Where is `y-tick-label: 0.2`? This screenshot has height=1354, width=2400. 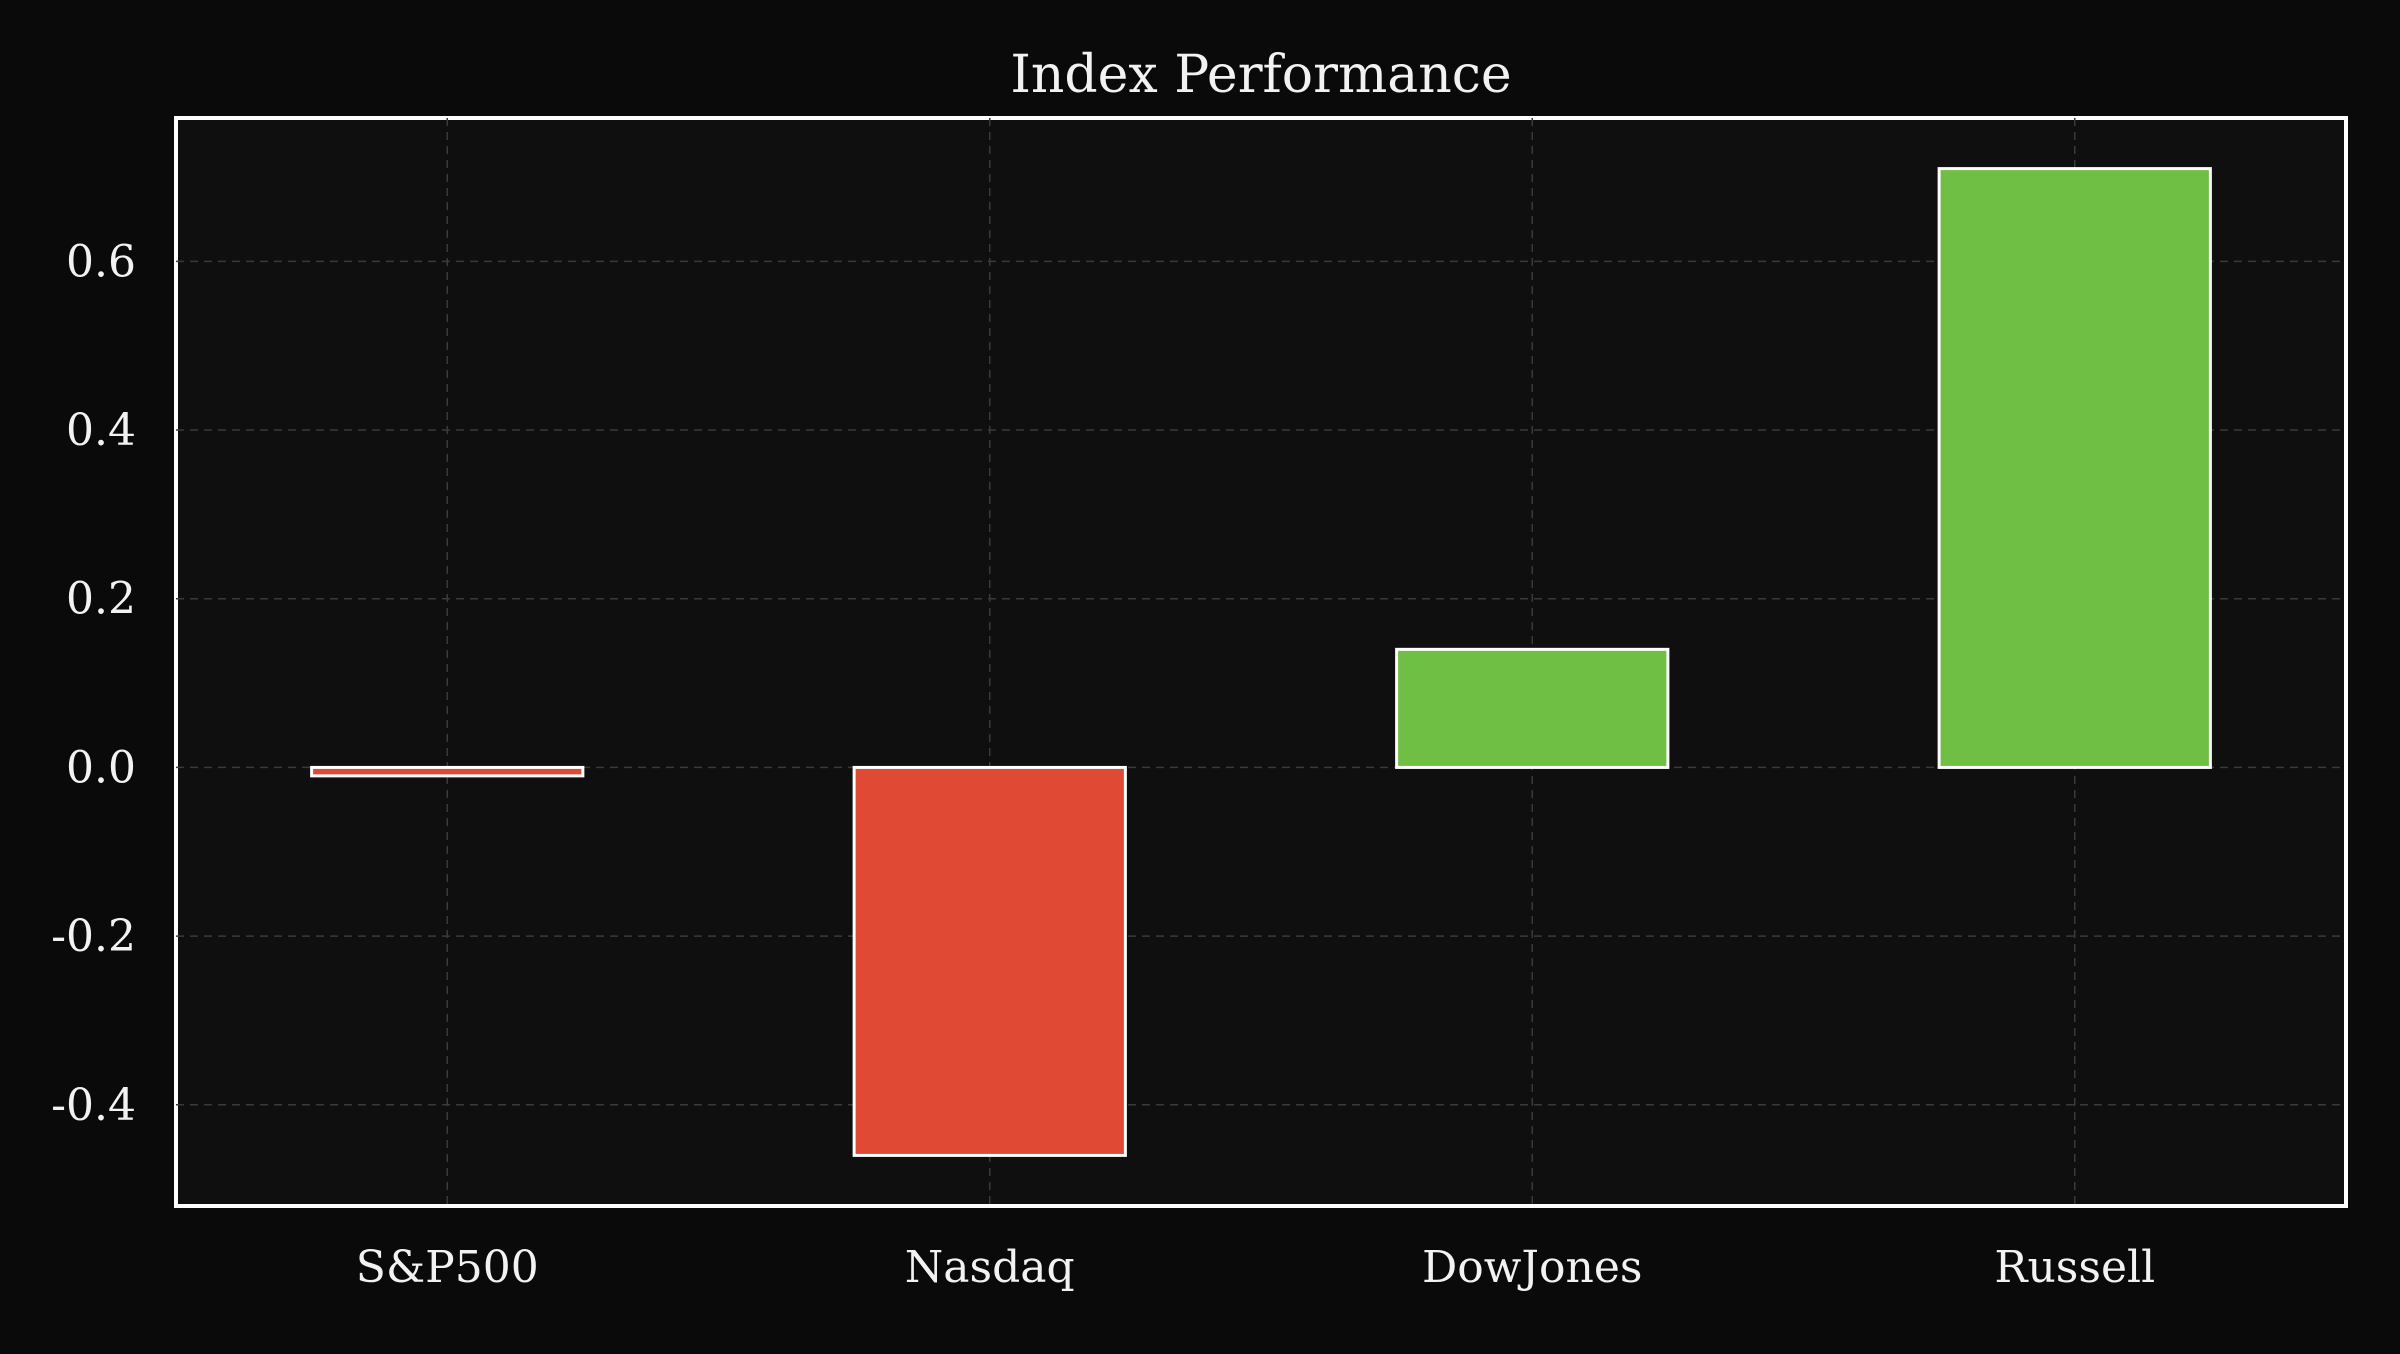
y-tick-label: 0.2 is located at coordinates (101, 599).